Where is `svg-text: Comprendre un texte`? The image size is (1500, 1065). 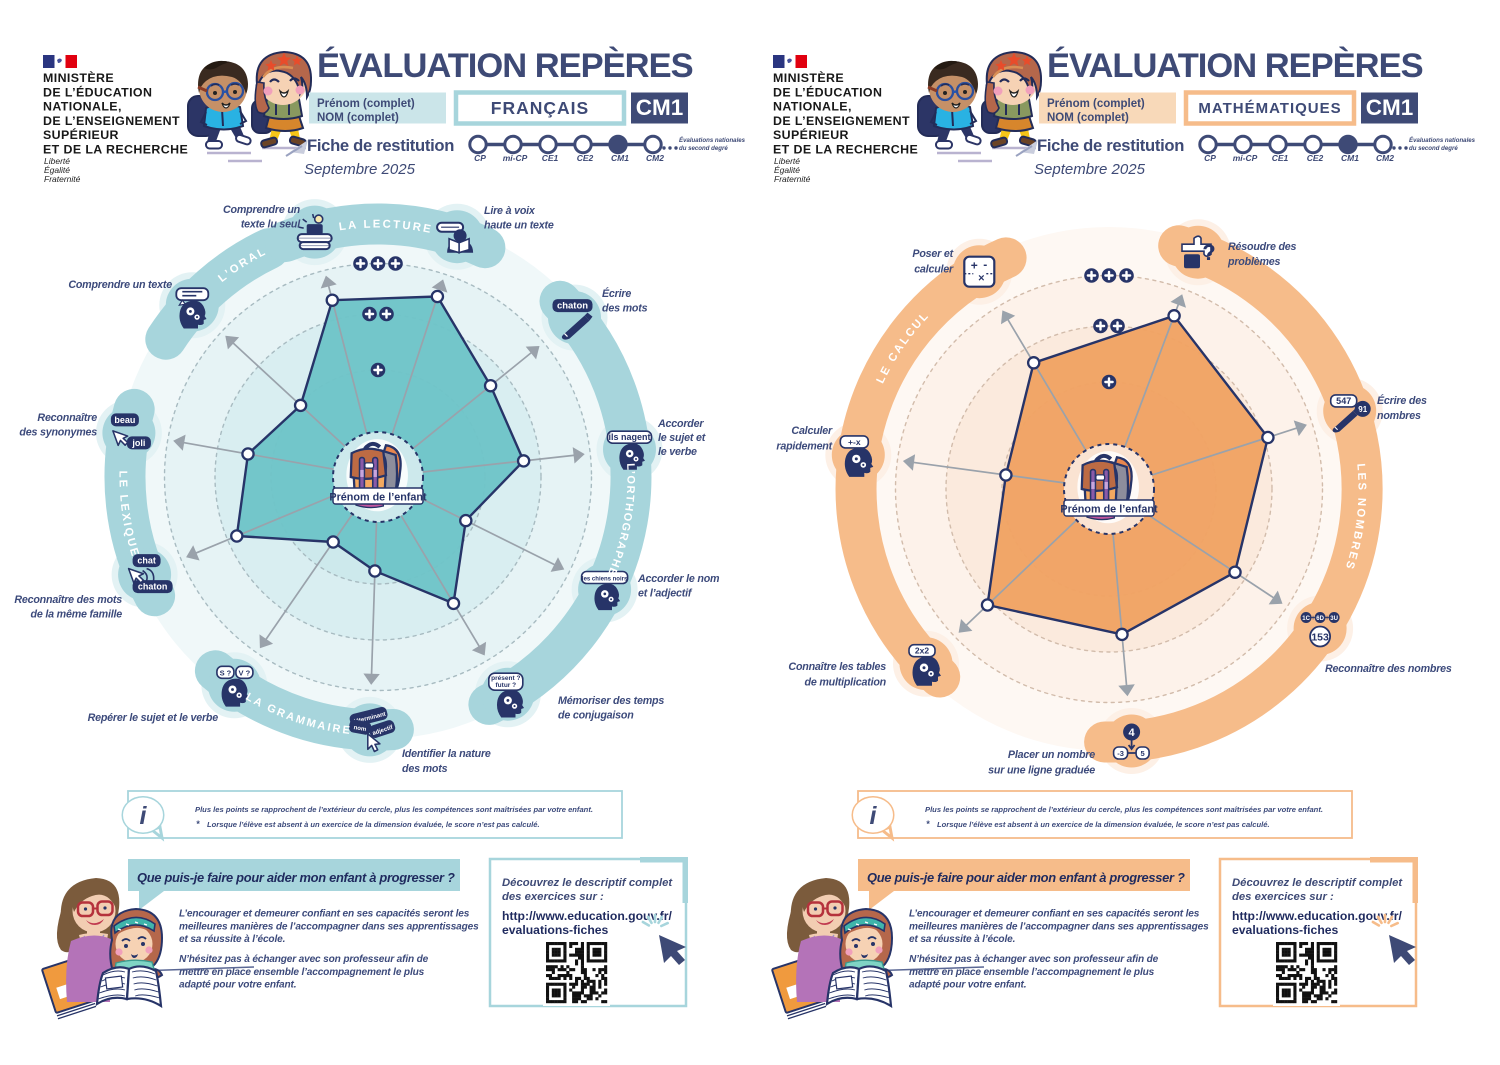
svg-text: Comprendre un texte is located at coordinates (120, 285).